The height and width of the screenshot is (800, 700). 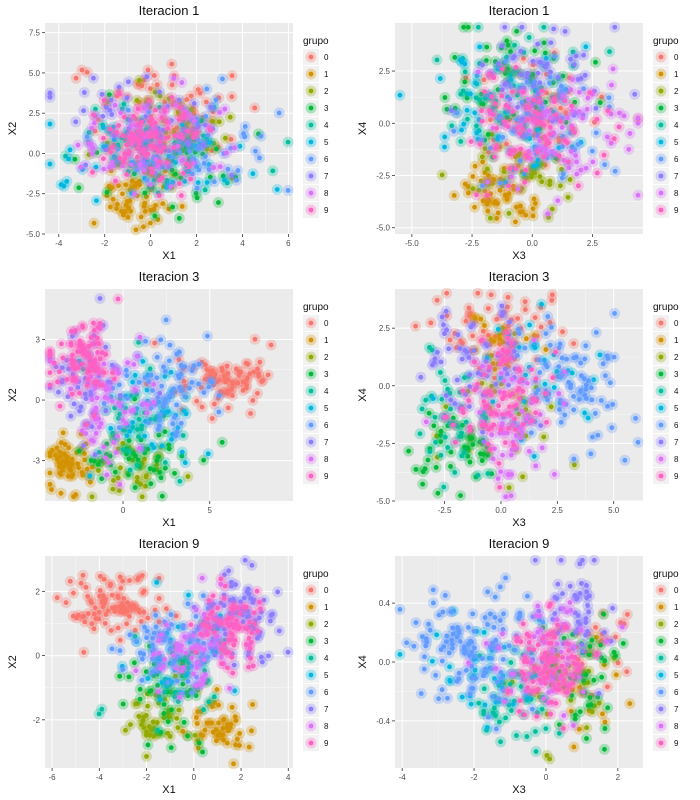 I want to click on legend-item-5: 5, so click(x=316, y=142).